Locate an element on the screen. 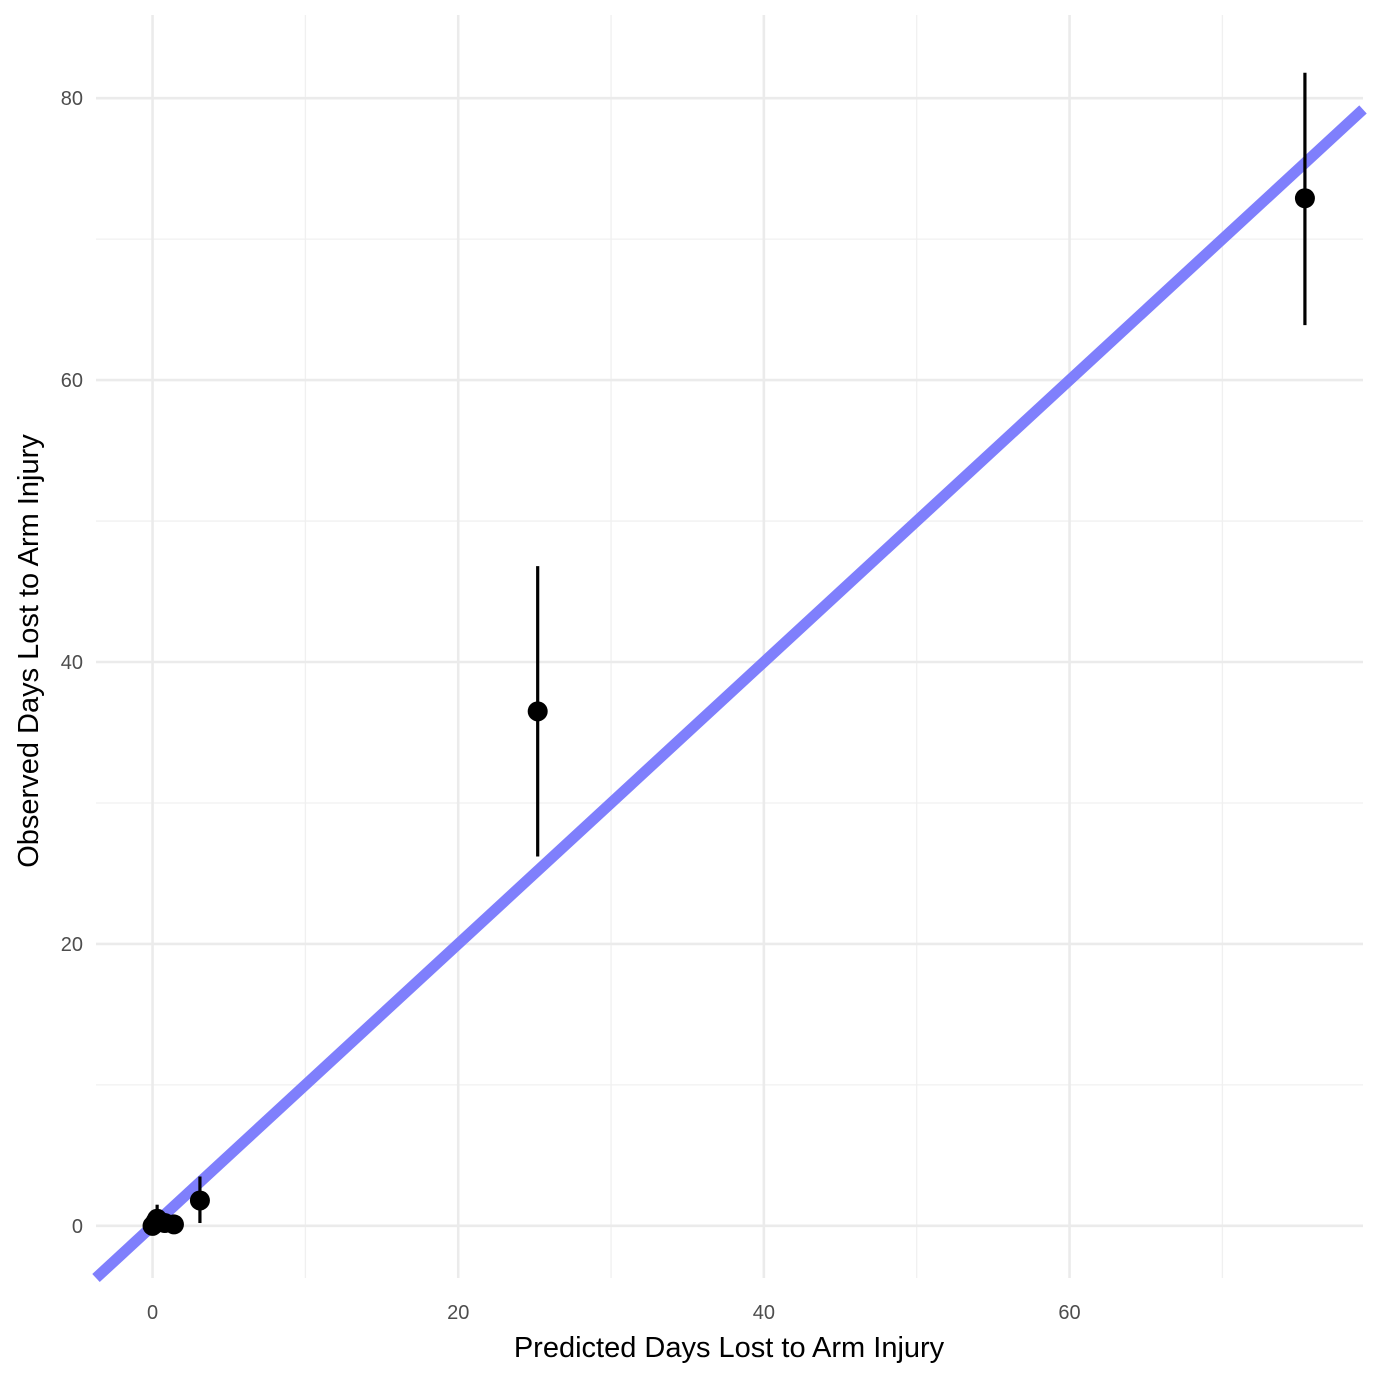 The height and width of the screenshot is (1379, 1379). x-axis-title: Predicted Days Lost to Arm Injury is located at coordinates (729, 1348).